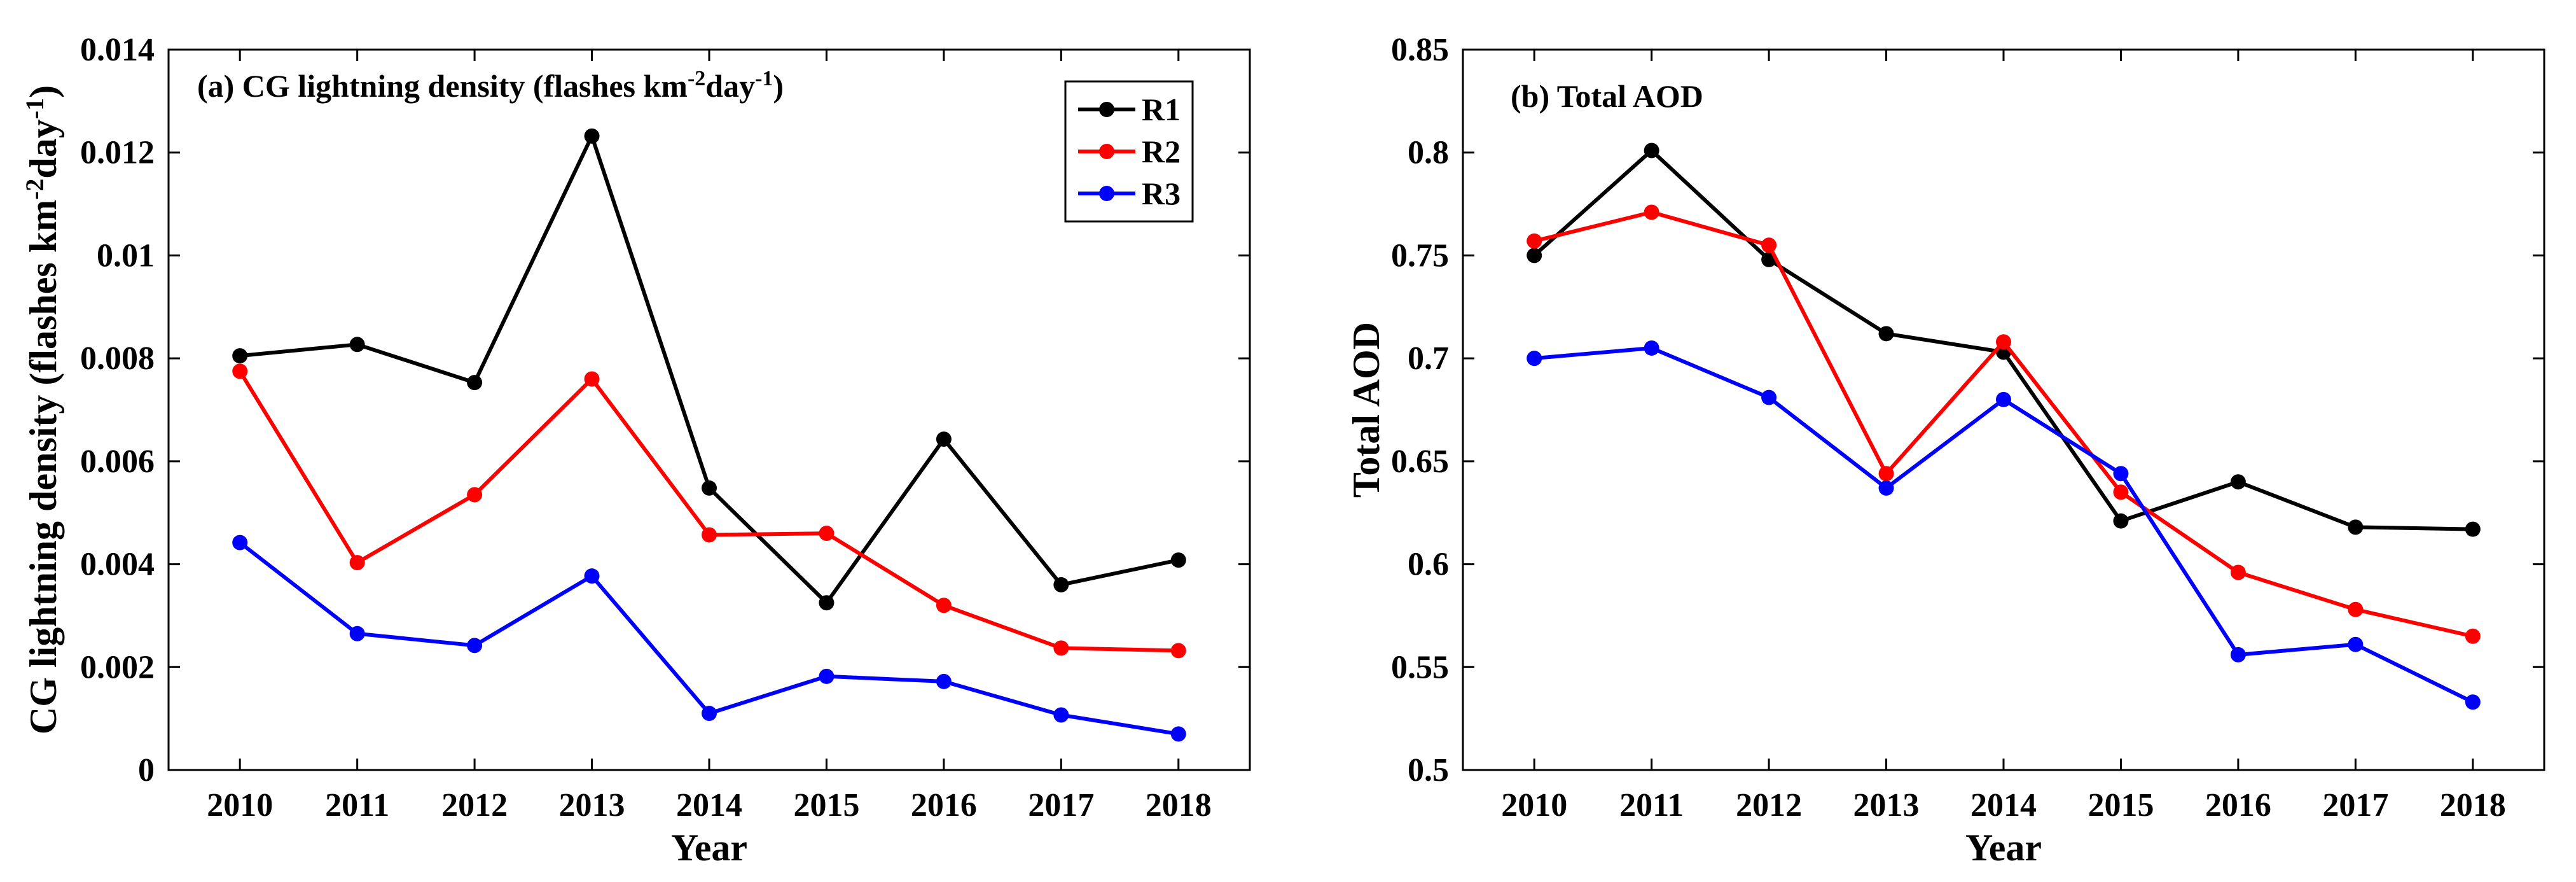 The height and width of the screenshot is (882, 2576). Describe the element at coordinates (117, 667) in the screenshot. I see `y-tick-label: 0.002` at that location.